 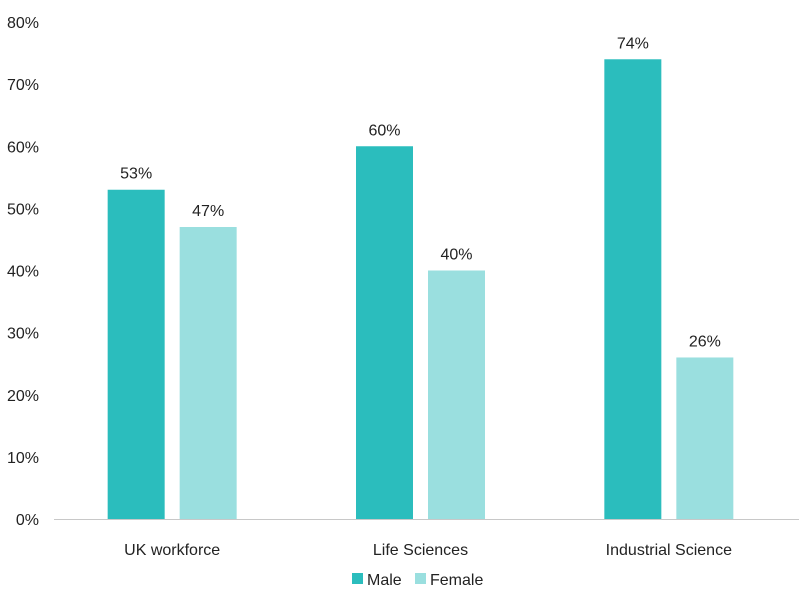 What do you see at coordinates (669, 550) in the screenshot?
I see `category-label: Industrial Science` at bounding box center [669, 550].